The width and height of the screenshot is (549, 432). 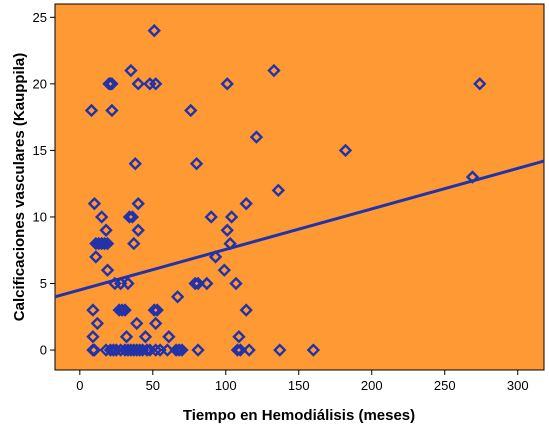 I want to click on y-tick-label: 20, so click(x=40, y=83).